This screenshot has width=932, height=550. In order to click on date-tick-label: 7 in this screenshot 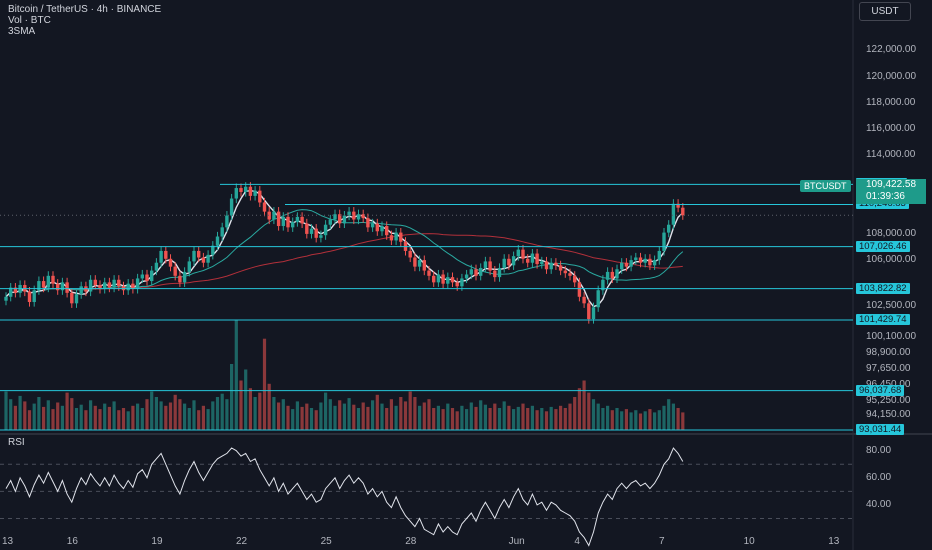, I will do `click(662, 541)`.